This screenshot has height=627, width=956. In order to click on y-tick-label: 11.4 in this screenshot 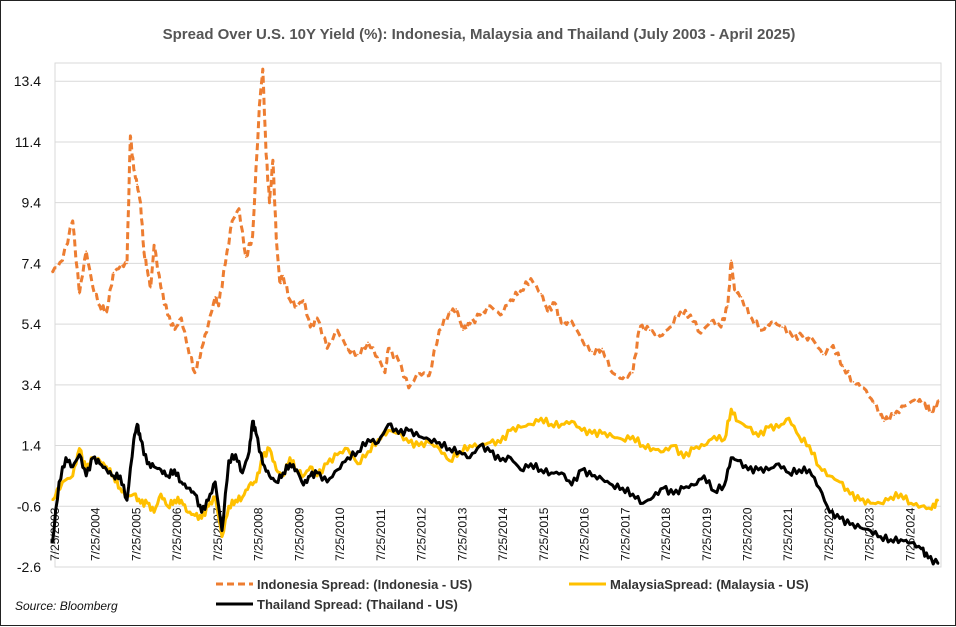, I will do `click(28, 142)`.